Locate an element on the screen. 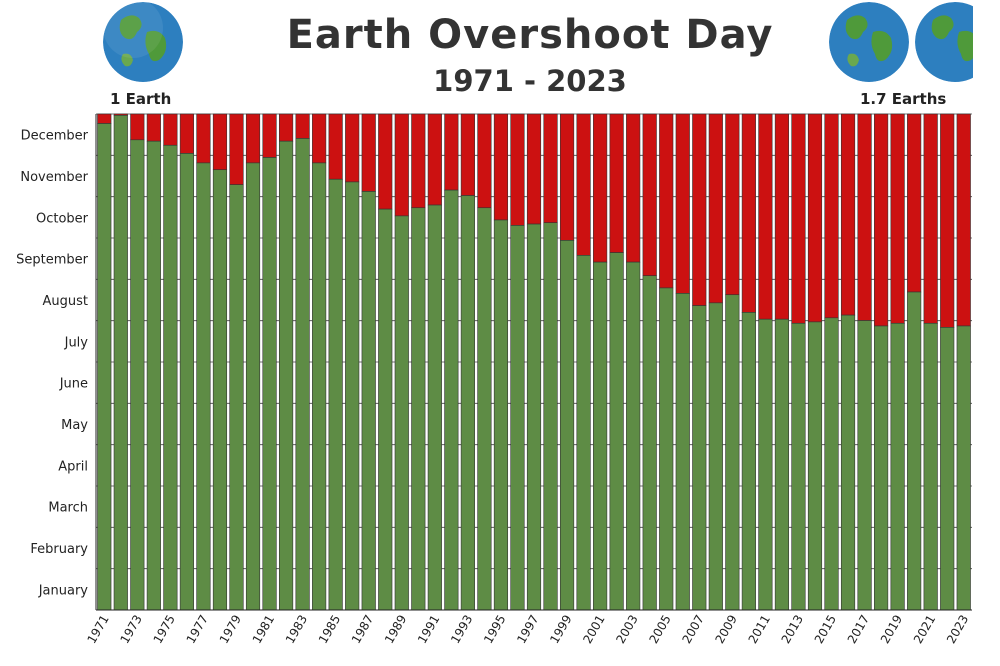  earths-needed-label: 1.7 Earths is located at coordinates (903, 99).